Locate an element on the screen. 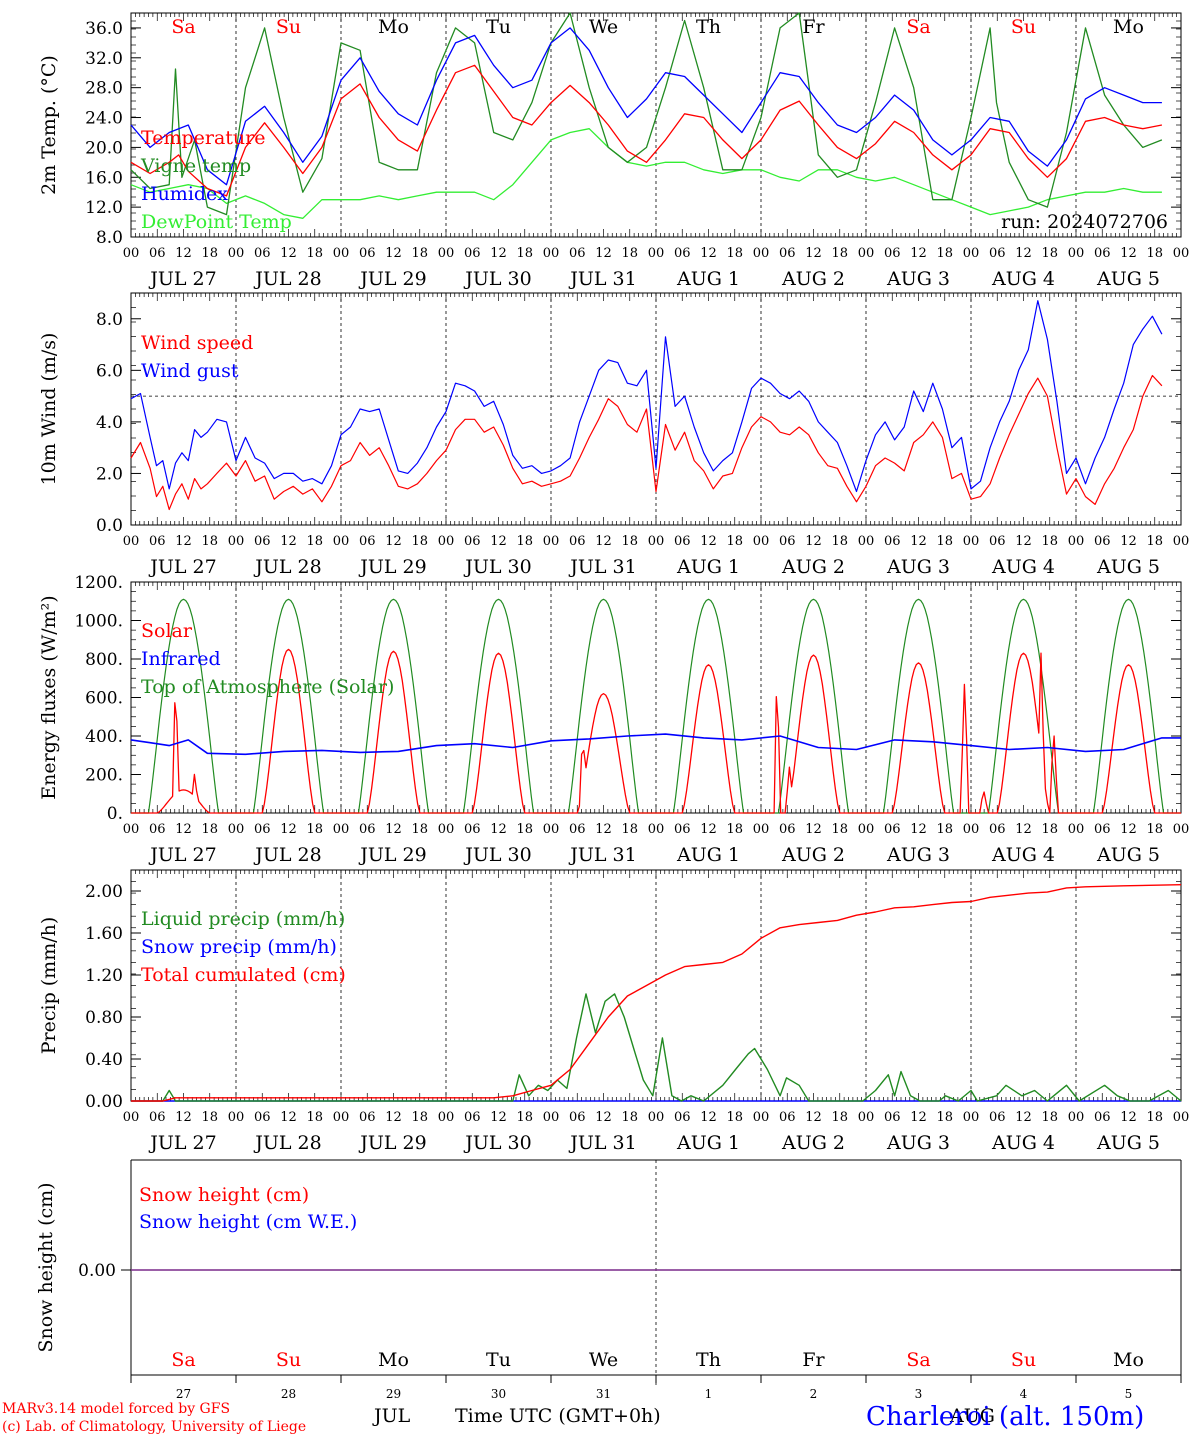 Image resolution: width=1194 pixels, height=1440 pixels. legend-snow-precip-mm-h-: Snow precip (mm/h) is located at coordinates (239, 947).